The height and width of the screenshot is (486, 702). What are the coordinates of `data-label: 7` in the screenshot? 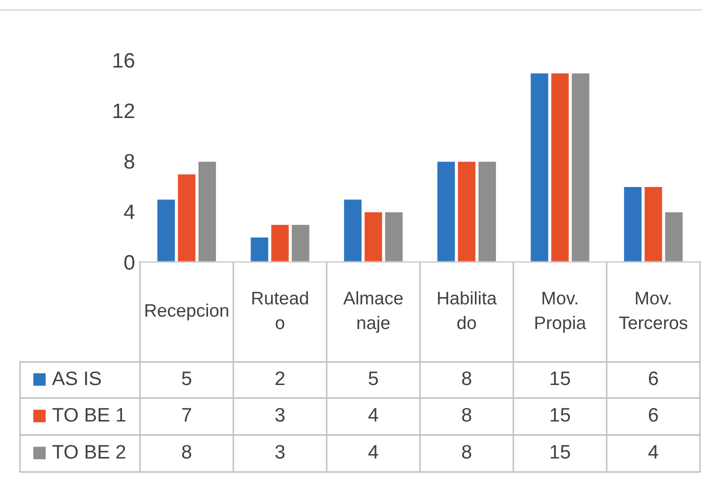 It's located at (187, 415).